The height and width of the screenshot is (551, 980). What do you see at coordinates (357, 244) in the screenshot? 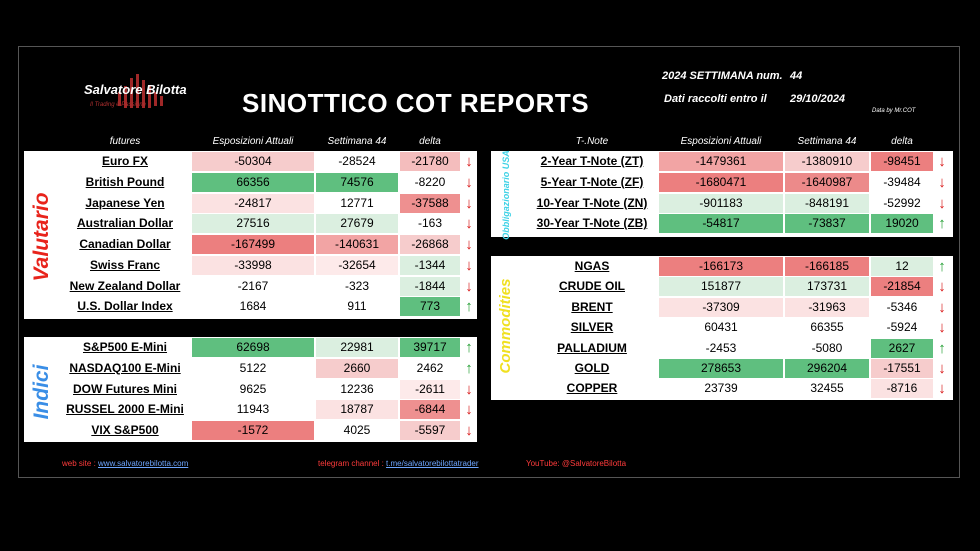
I see `row-week: -140631` at bounding box center [357, 244].